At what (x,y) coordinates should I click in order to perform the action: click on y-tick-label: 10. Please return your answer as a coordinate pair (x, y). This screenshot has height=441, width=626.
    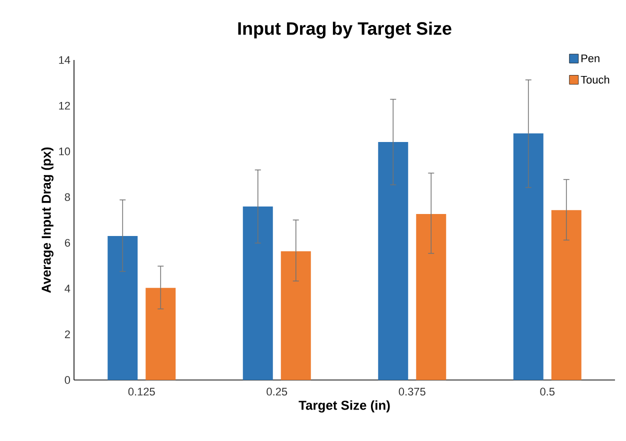
    Looking at the image, I should click on (64, 152).